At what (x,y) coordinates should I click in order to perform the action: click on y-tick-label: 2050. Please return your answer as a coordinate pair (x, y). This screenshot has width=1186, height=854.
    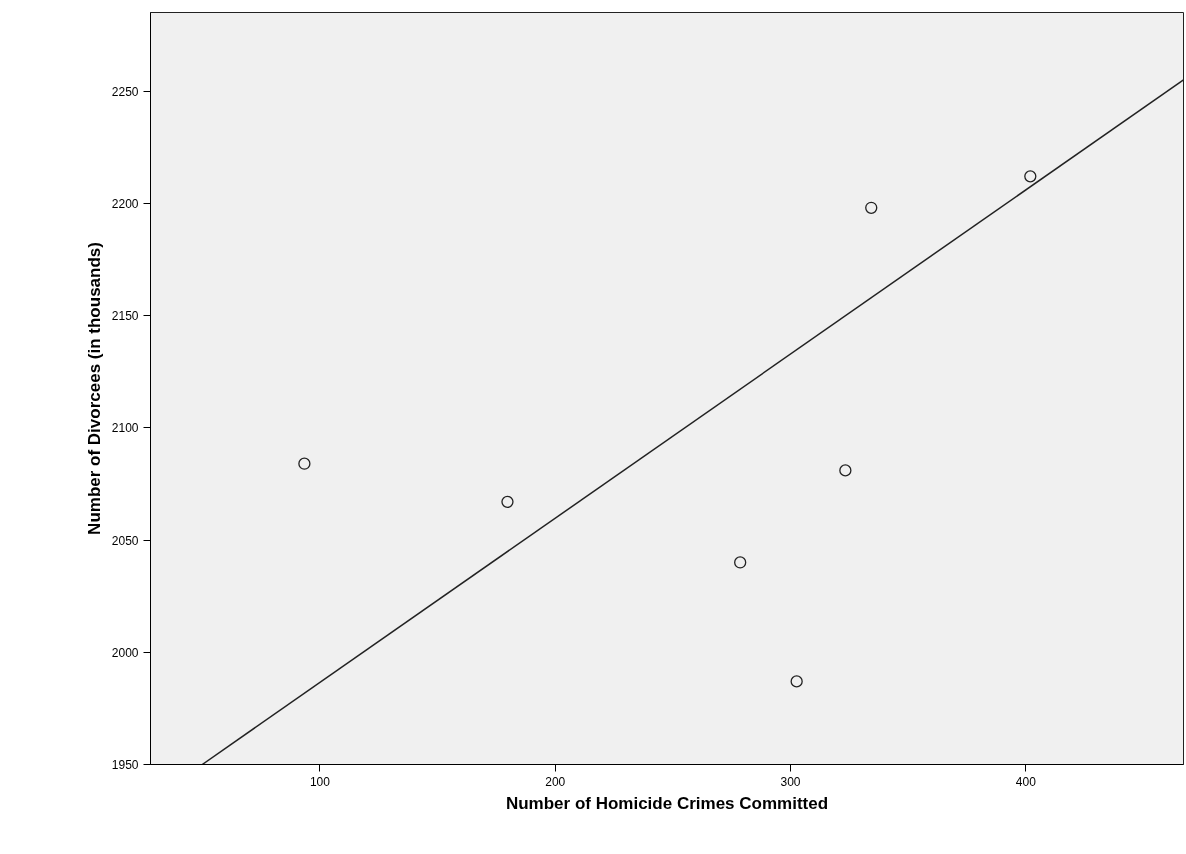
    Looking at the image, I should click on (125, 540).